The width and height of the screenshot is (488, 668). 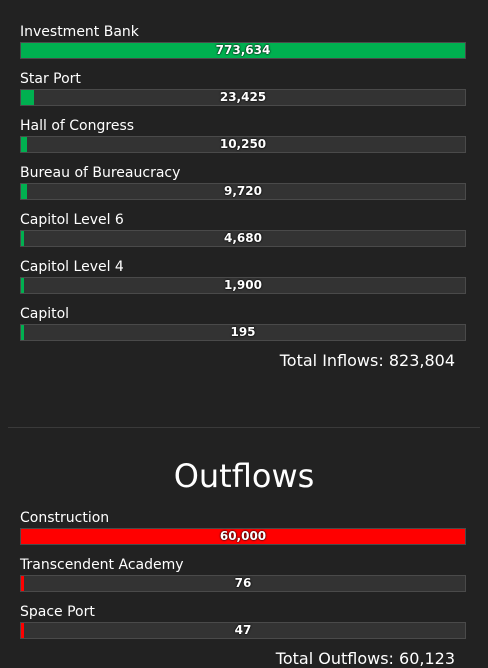 I want to click on inflow-value: 23,425, so click(x=243, y=97).